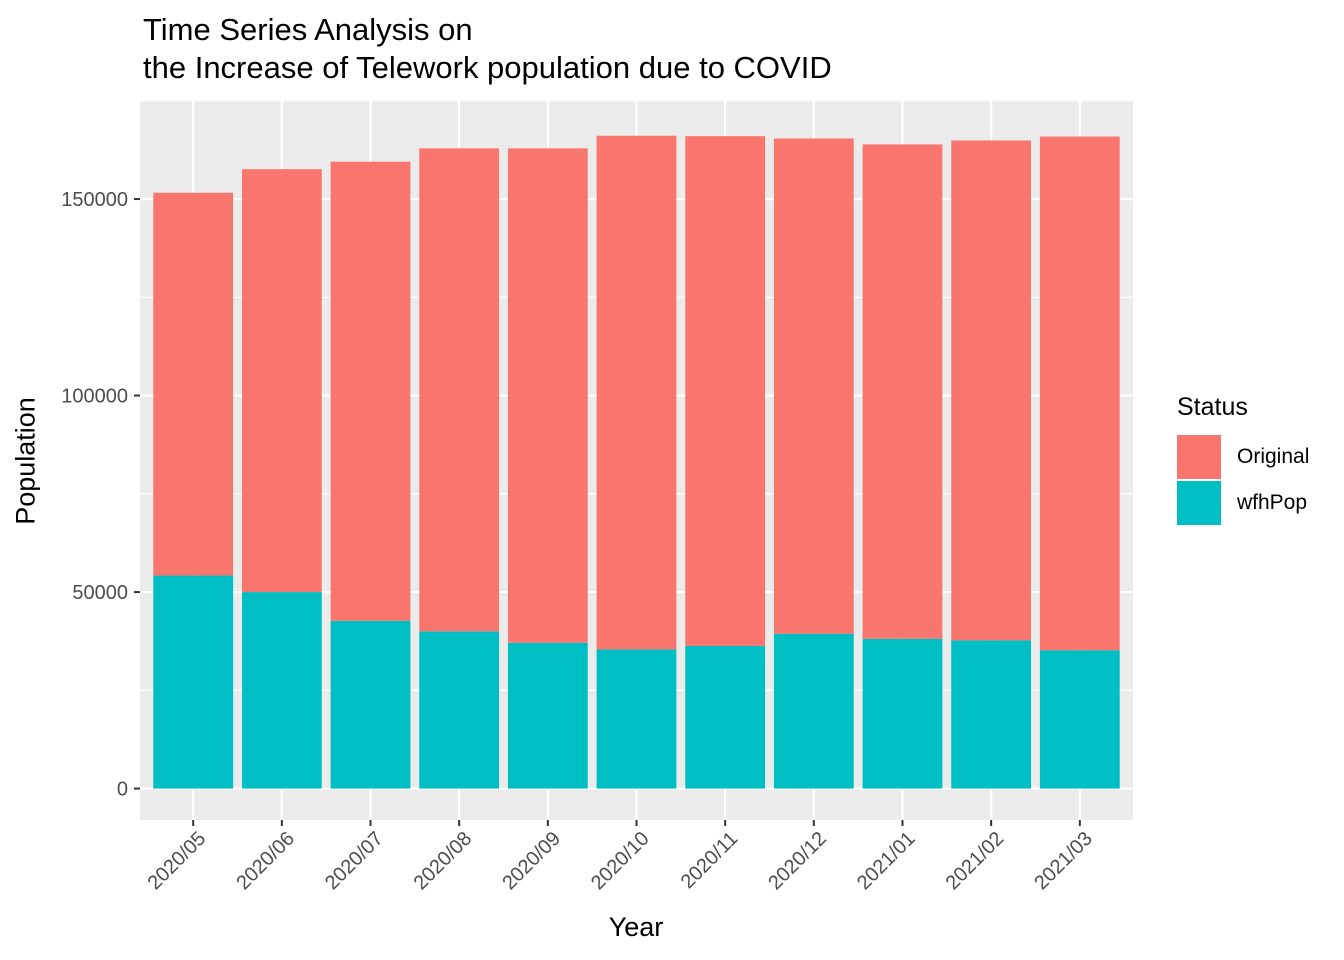 Image resolution: width=1344 pixels, height=960 pixels. I want to click on bar-wfhPop-2020/12, so click(813, 711).